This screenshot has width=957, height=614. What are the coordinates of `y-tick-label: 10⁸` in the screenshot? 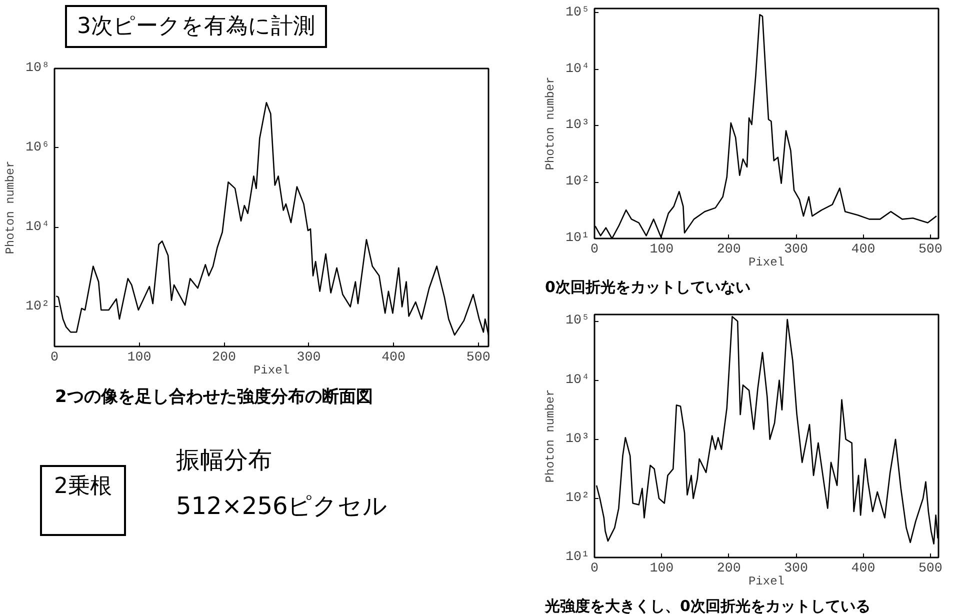 It's located at (38, 68).